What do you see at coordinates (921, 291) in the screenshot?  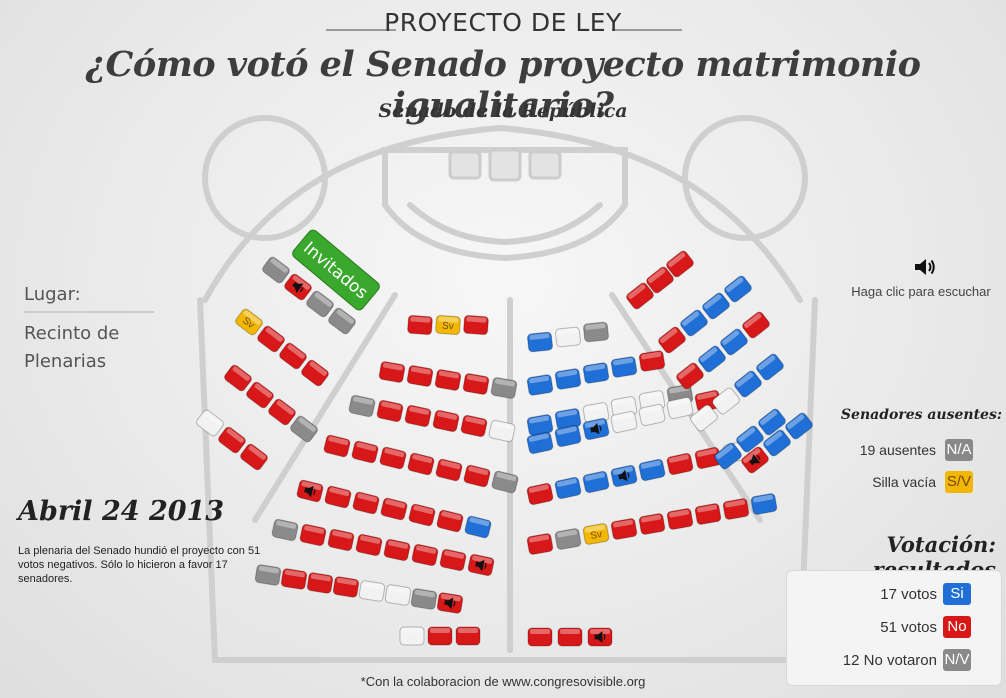 I see `listen-label: Haga clic para escuchar` at bounding box center [921, 291].